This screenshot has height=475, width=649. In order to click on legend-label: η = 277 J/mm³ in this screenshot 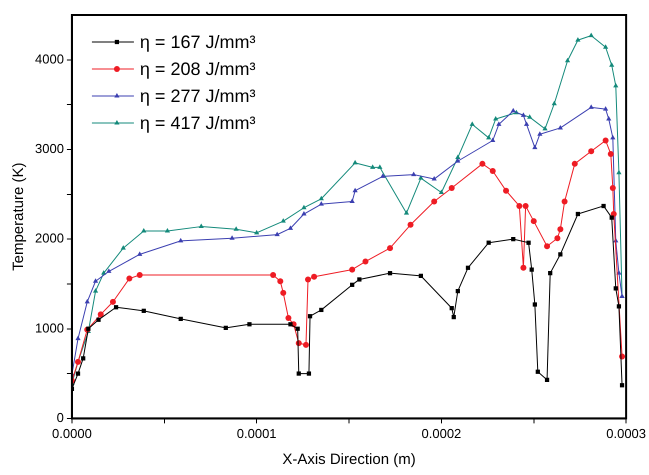, I will do `click(198, 96)`.